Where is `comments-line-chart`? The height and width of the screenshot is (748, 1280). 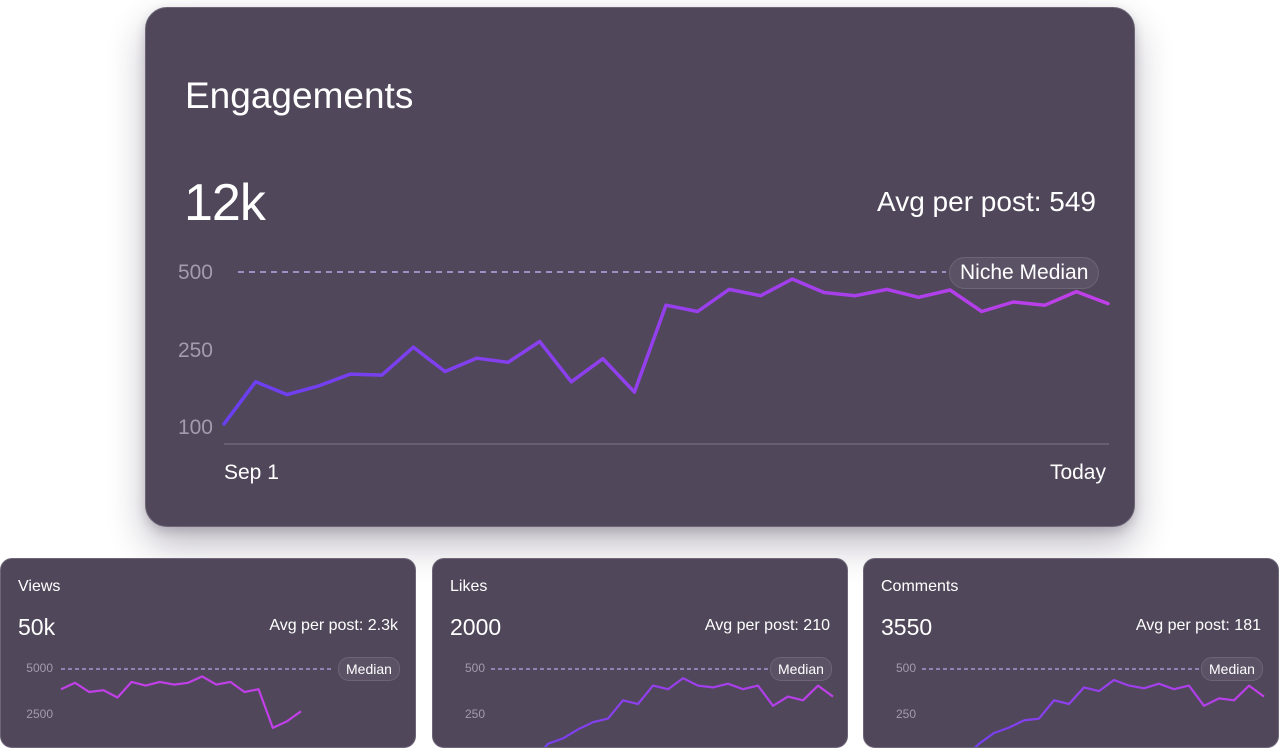
comments-line-chart is located at coordinates (1093, 707).